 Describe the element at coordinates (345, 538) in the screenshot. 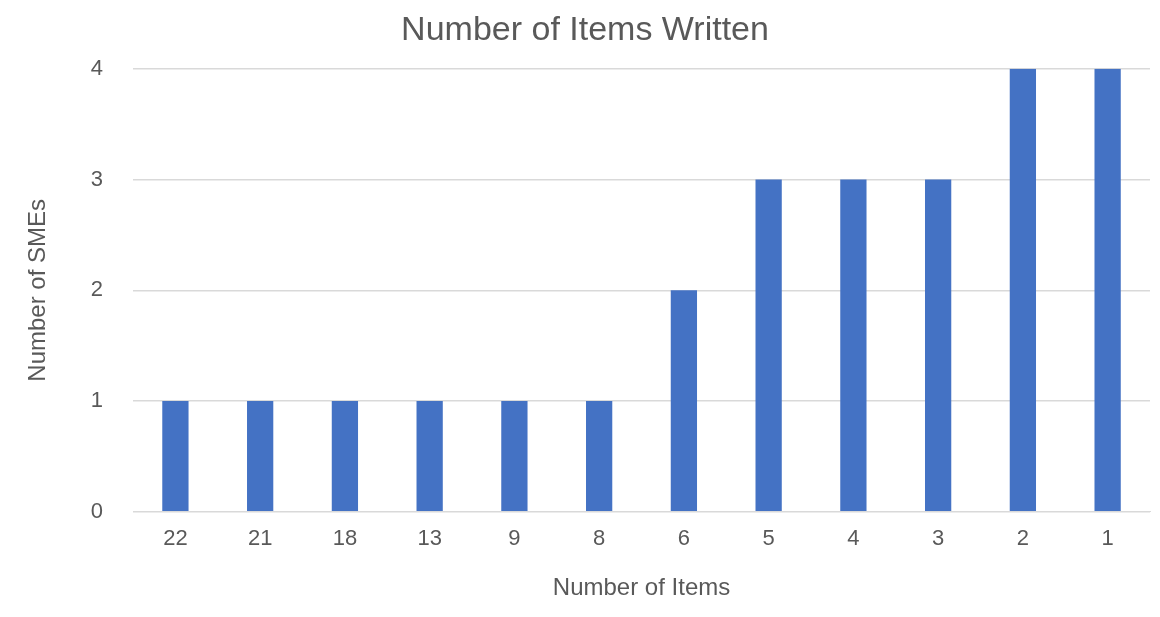

I see `x-tick-label: 18` at that location.